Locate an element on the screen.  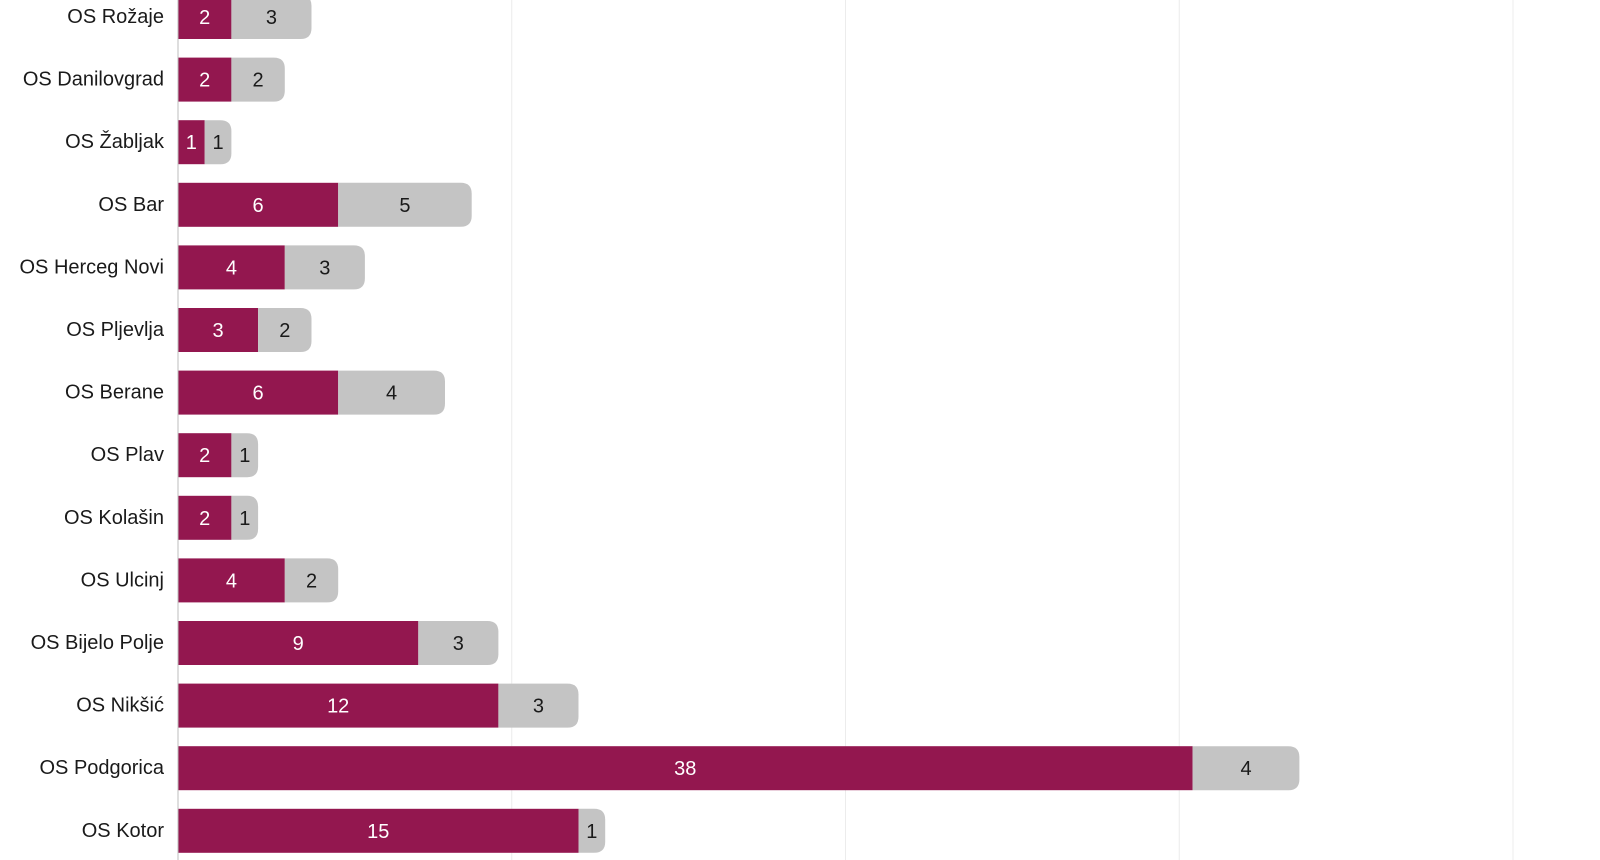
category-label: OS Herceg Novi is located at coordinates (92, 267).